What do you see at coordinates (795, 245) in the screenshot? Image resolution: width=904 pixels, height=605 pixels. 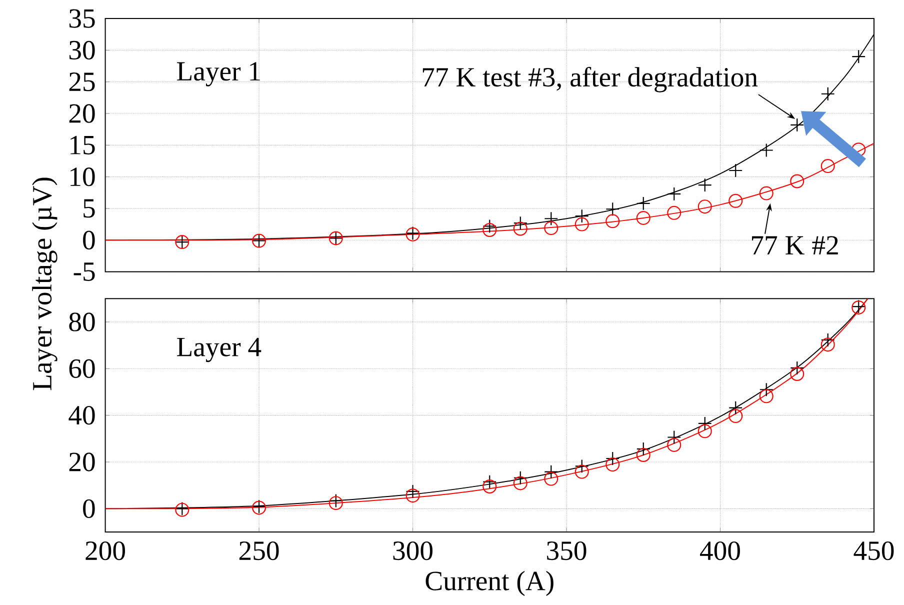 I see `annotation: 77 K #2` at bounding box center [795, 245].